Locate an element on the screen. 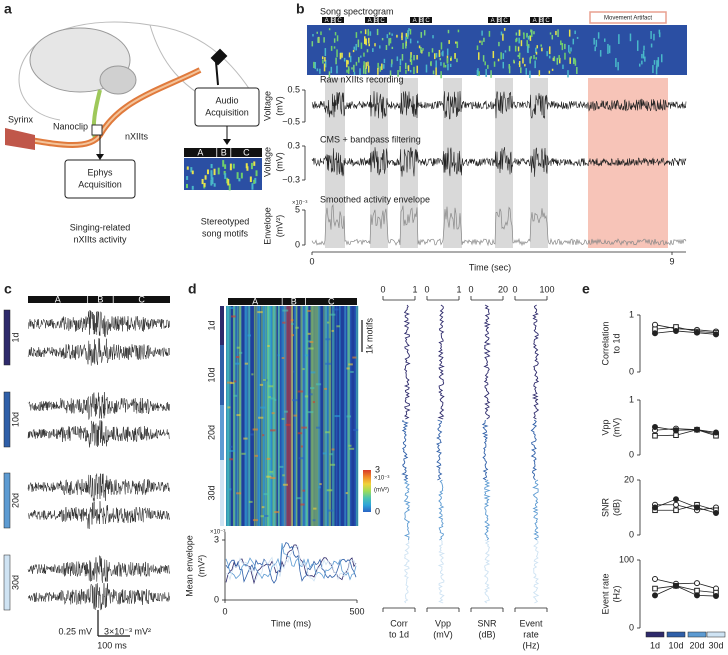 This screenshot has width=728, height=655. motif-label: C is located at coordinates (339, 21).